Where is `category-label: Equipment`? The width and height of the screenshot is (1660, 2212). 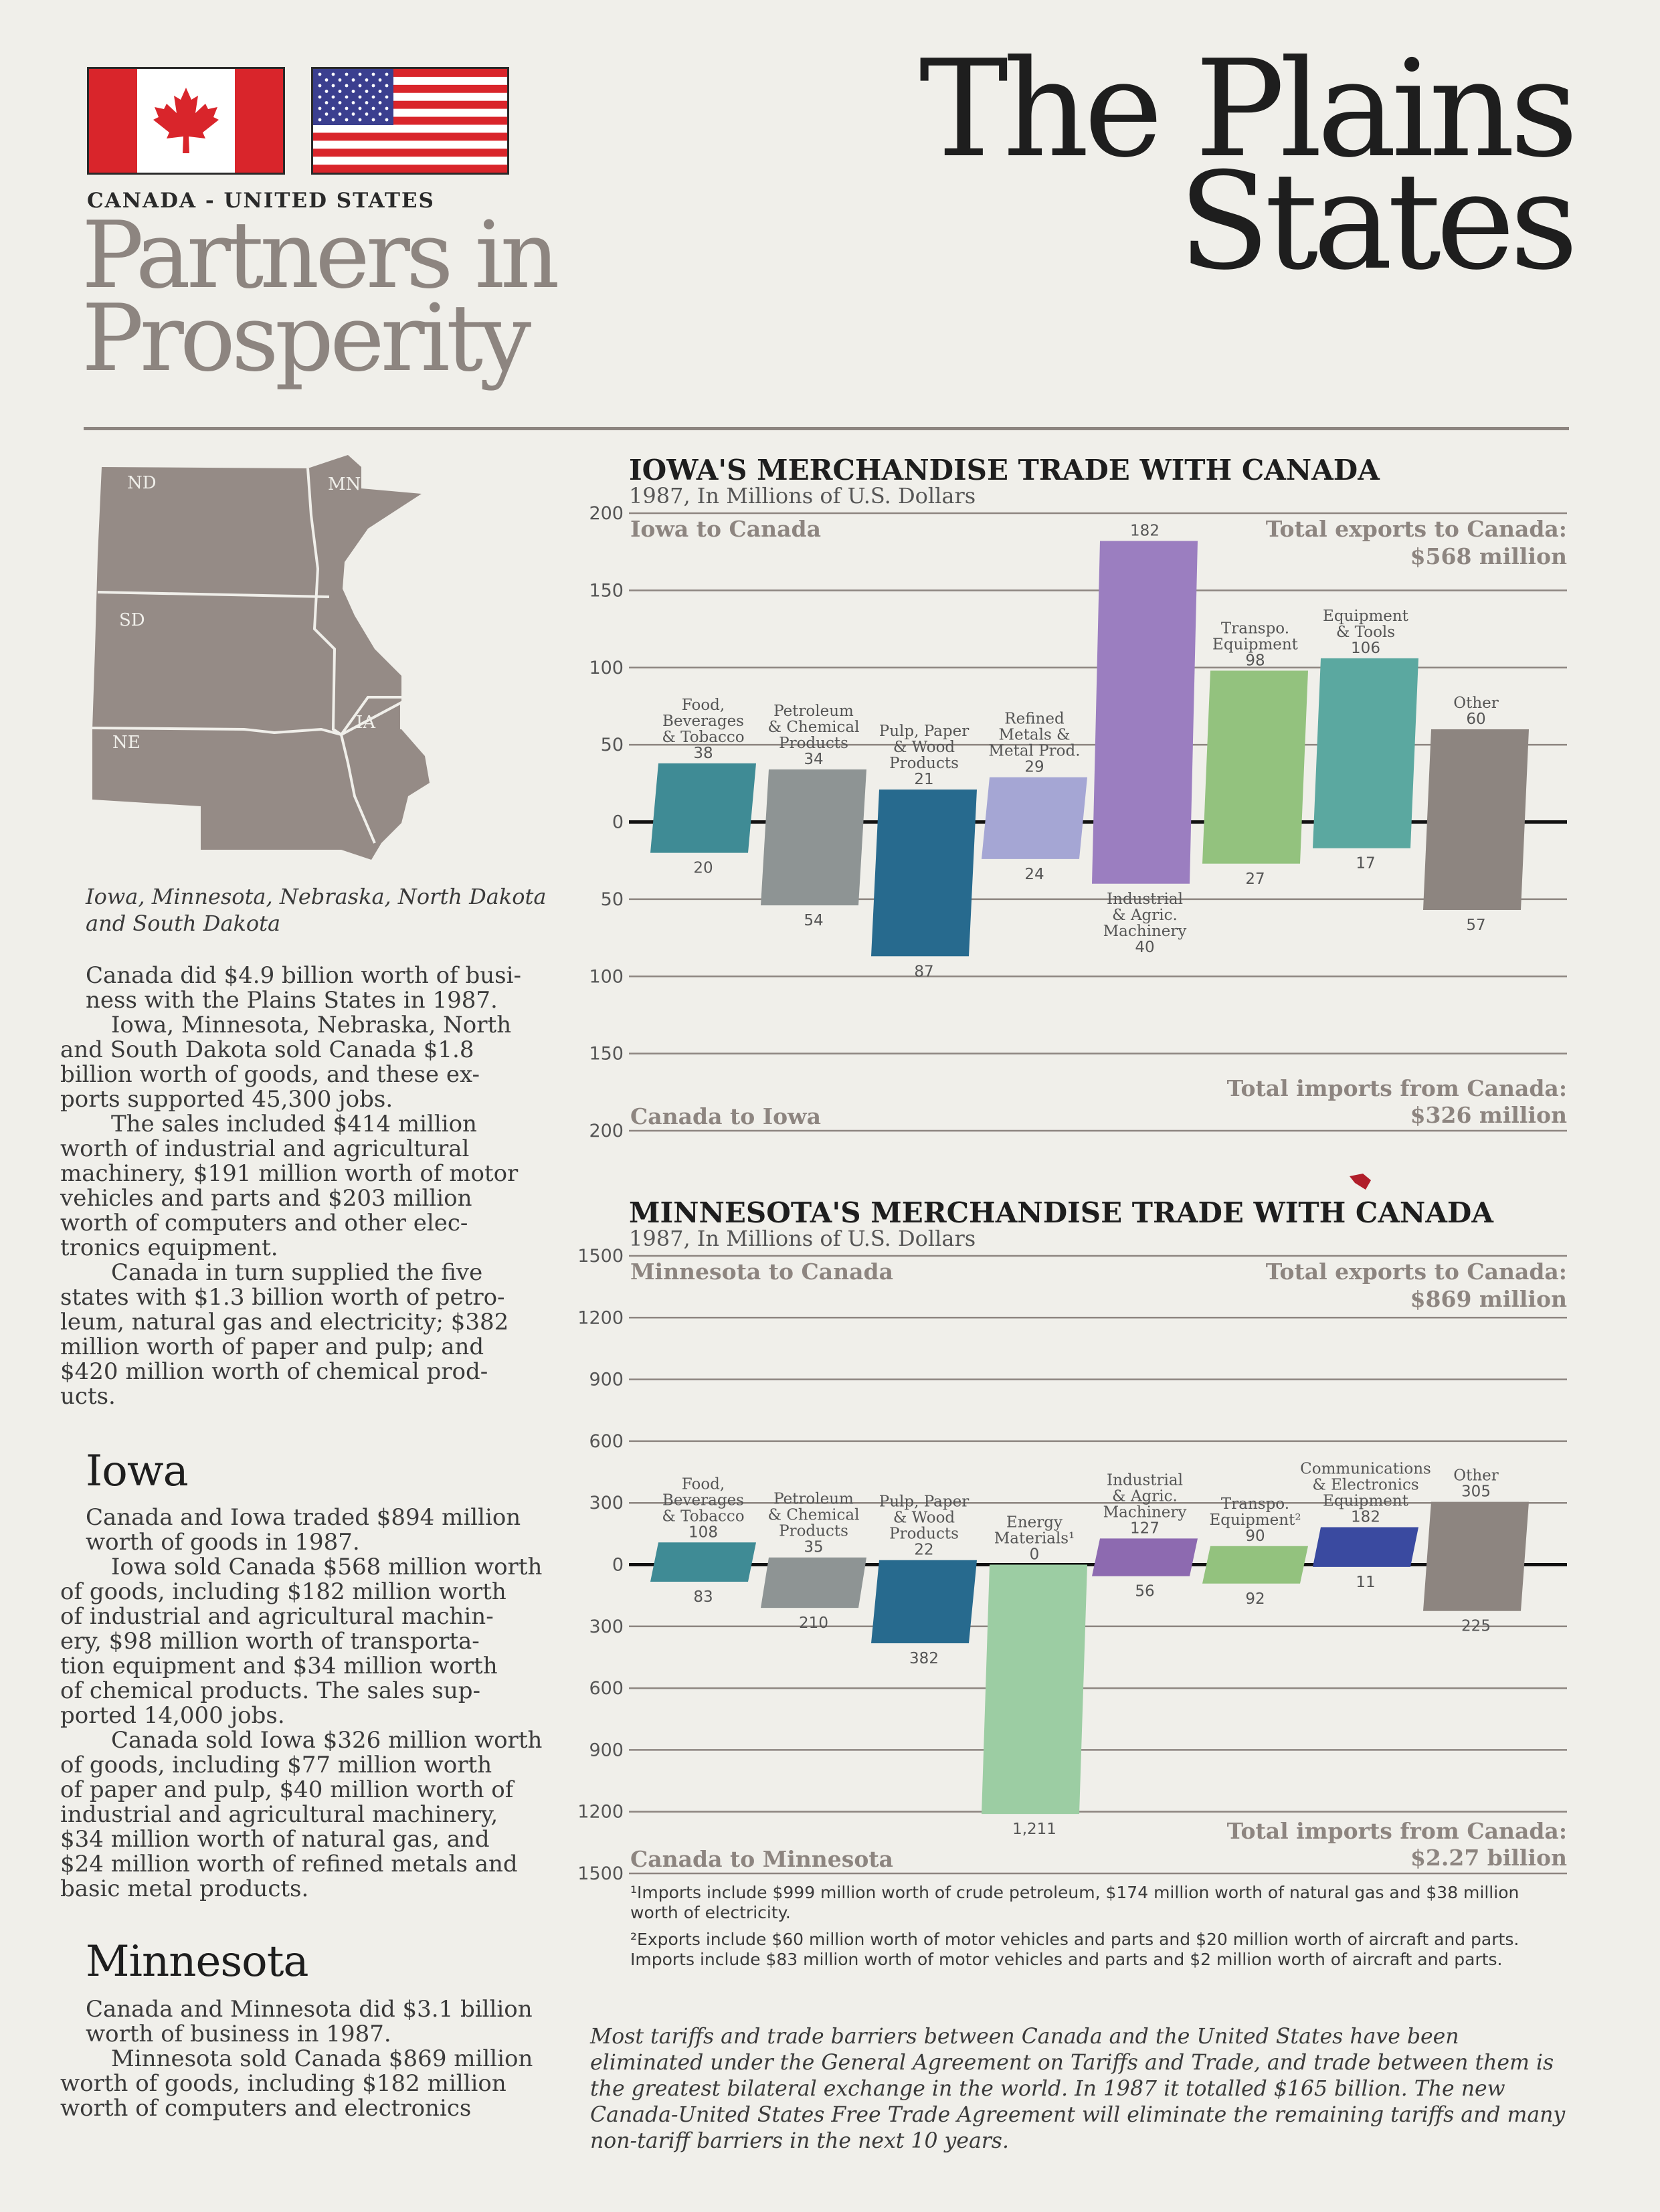
category-label: Equipment is located at coordinates (1366, 1502).